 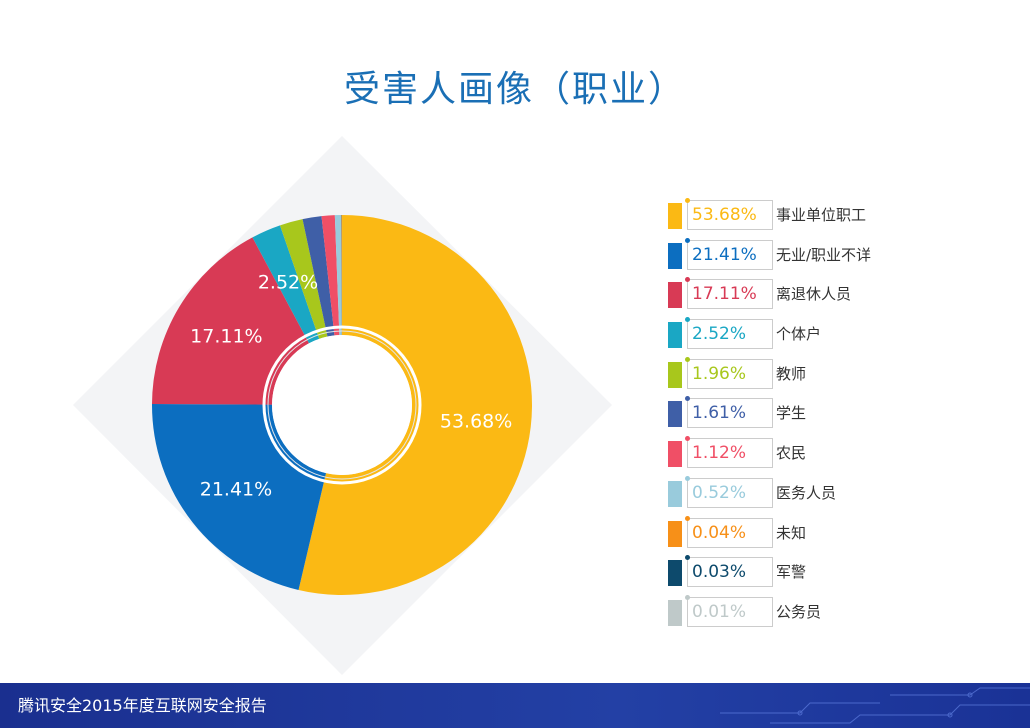 I want to click on legend-item: 2.52% 个体户, so click(x=833, y=337).